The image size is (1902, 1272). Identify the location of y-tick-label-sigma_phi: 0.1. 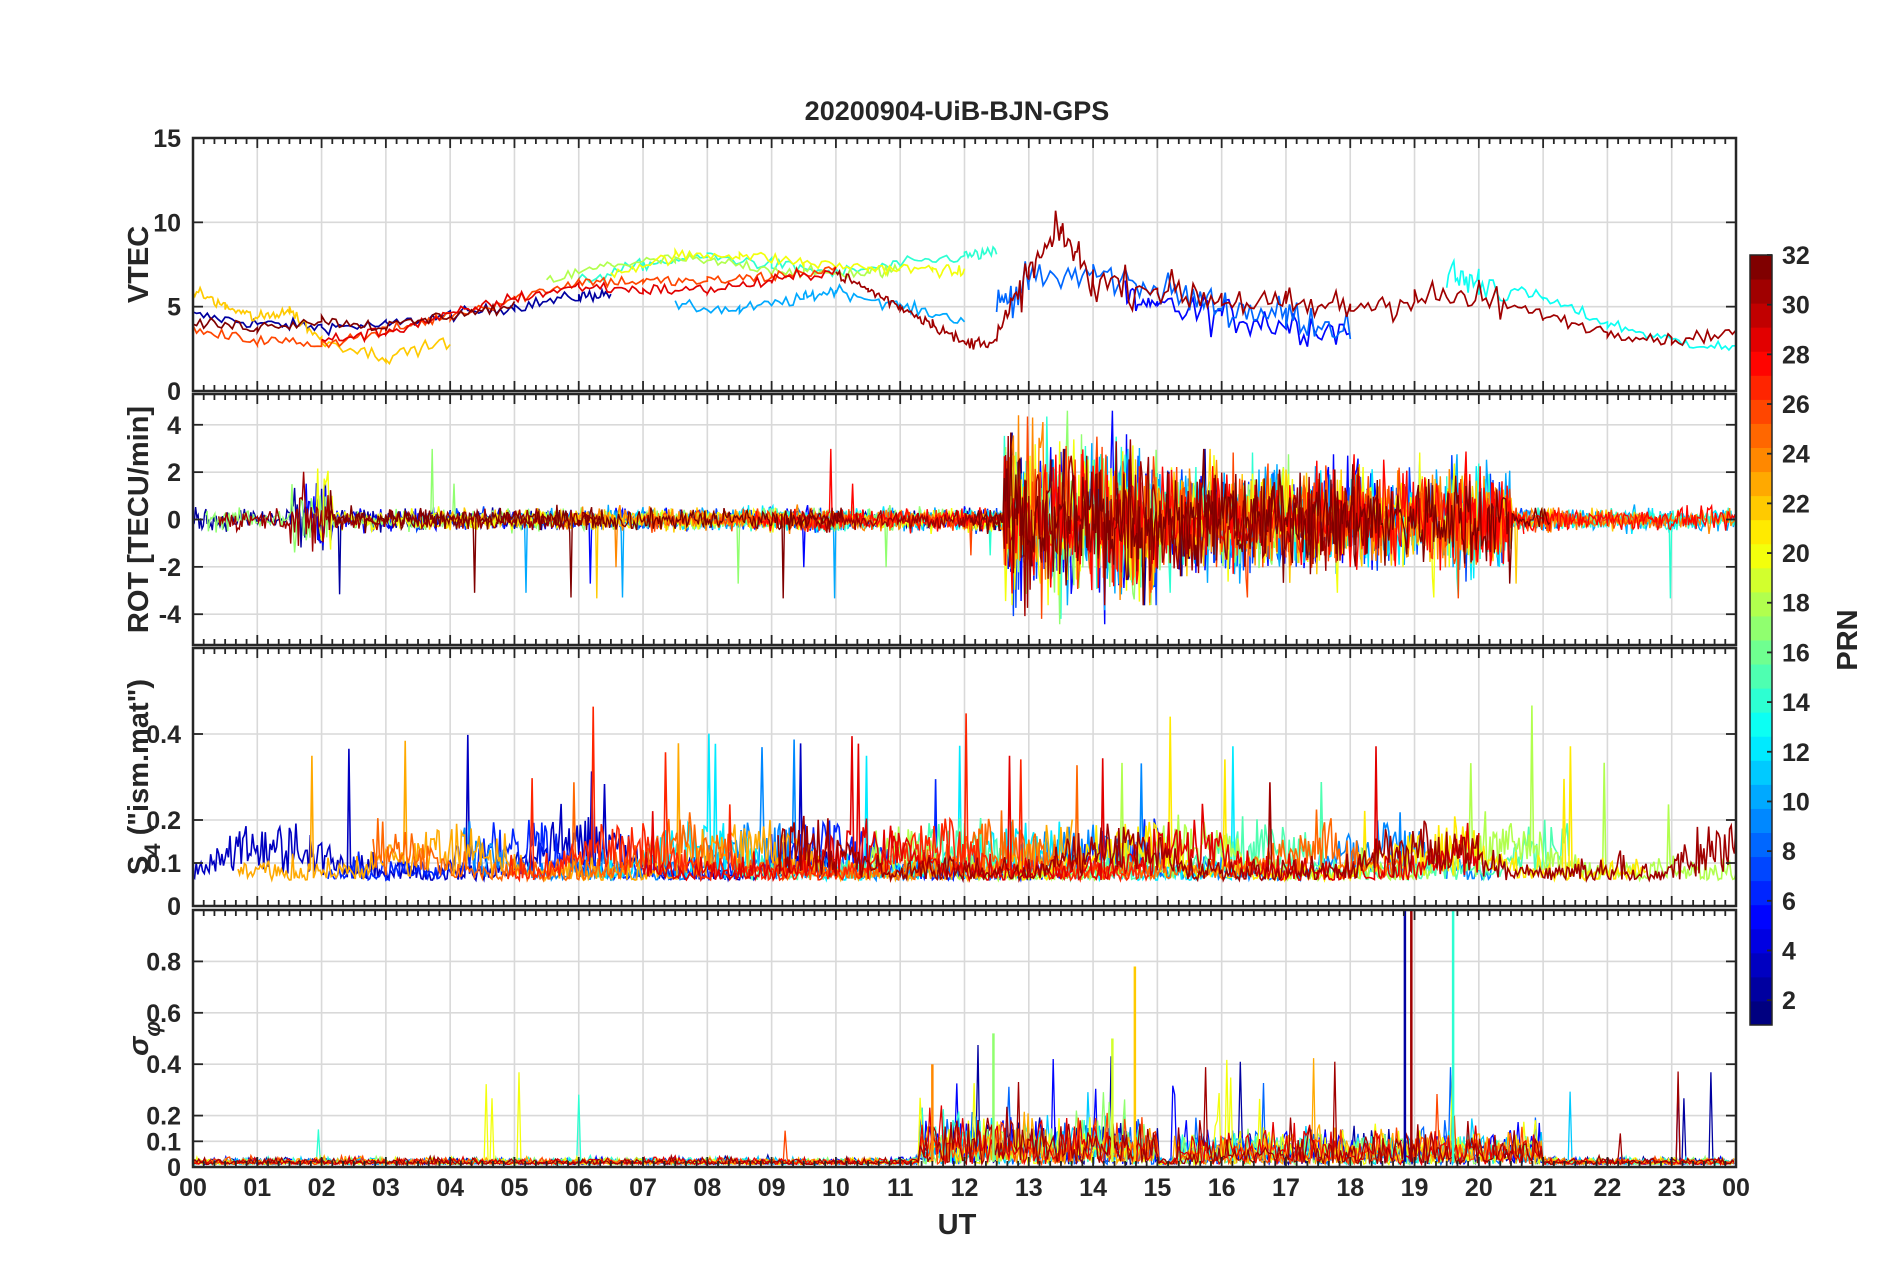
(163, 1142).